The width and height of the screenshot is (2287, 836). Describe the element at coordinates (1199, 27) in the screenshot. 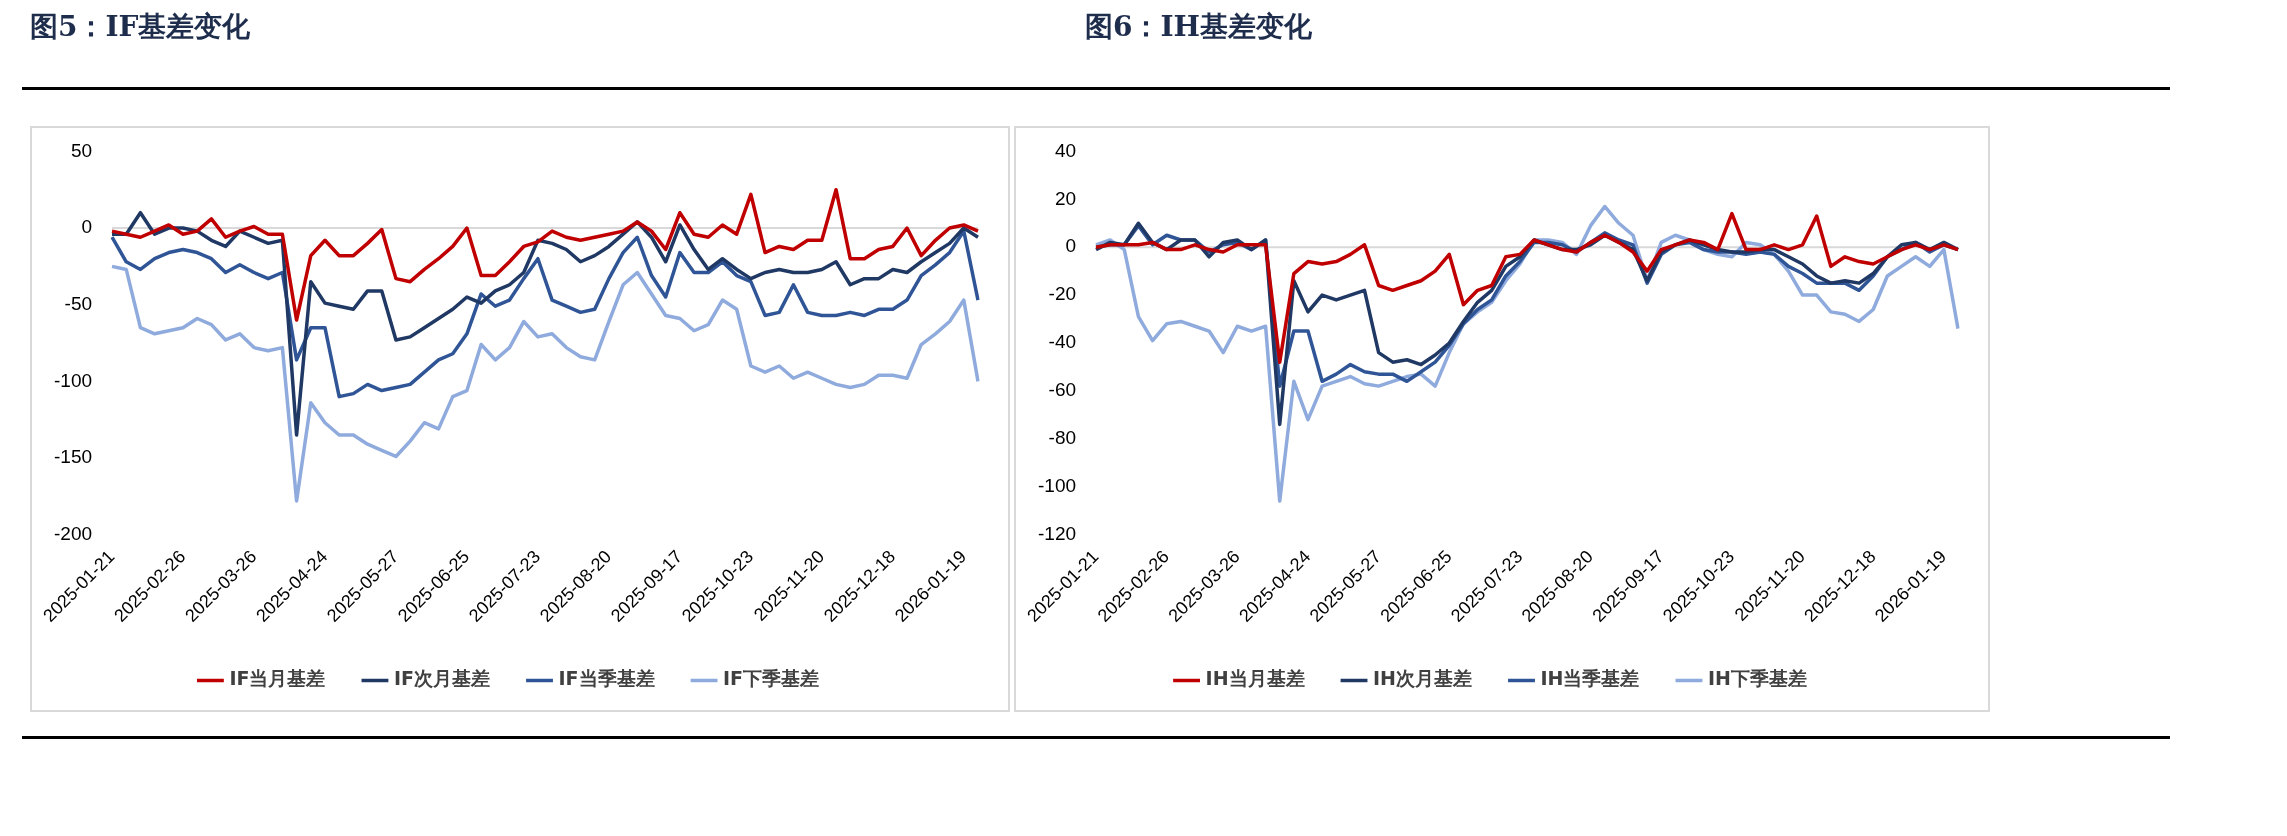

I see `chart-title: 图6：IH基差变化` at that location.